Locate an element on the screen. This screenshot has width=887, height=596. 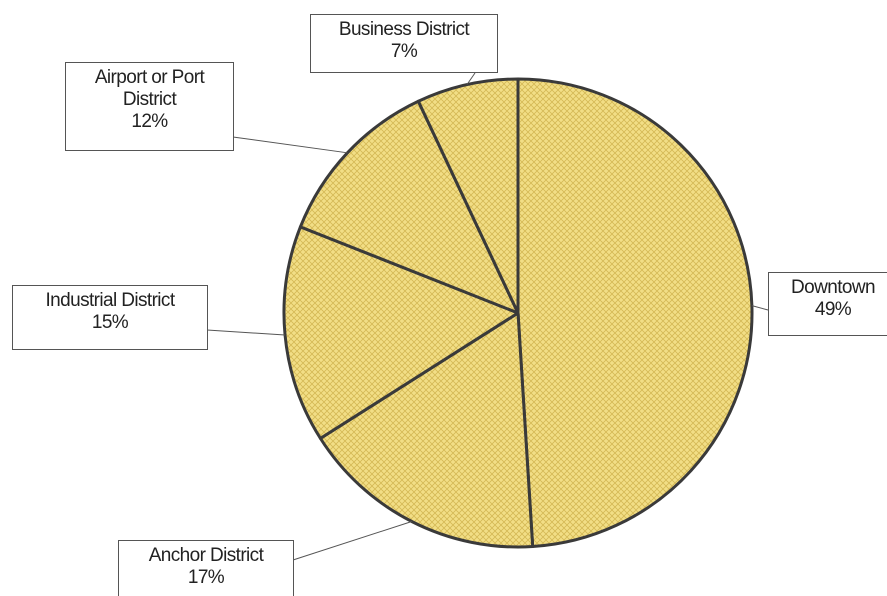
value-label: 12% is located at coordinates (149, 121).